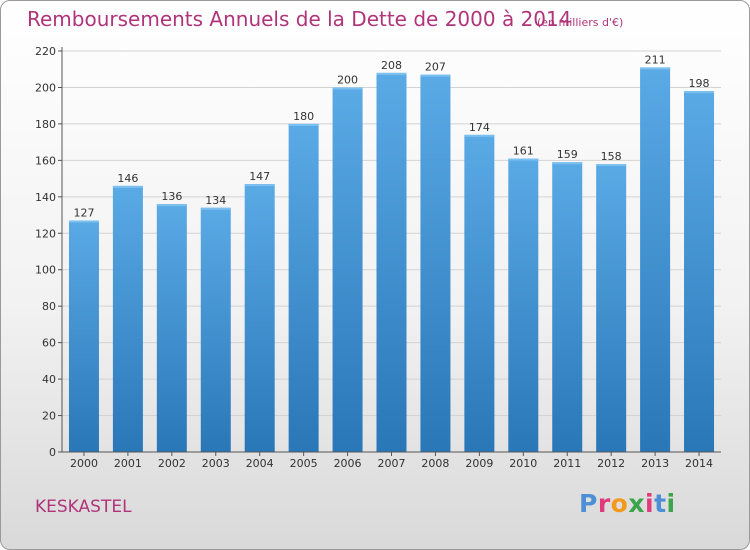 The width and height of the screenshot is (750, 550). Describe the element at coordinates (567, 463) in the screenshot. I see `x-tick-label: 2011` at that location.